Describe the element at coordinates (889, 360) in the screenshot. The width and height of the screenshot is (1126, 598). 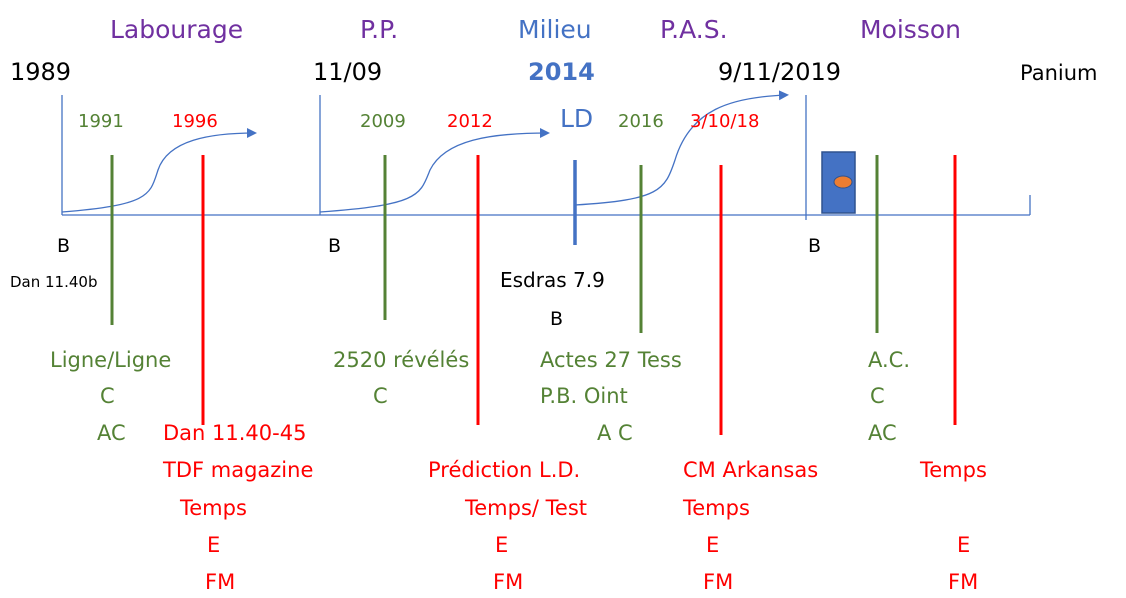
I see `green-text: A.C.` at that location.